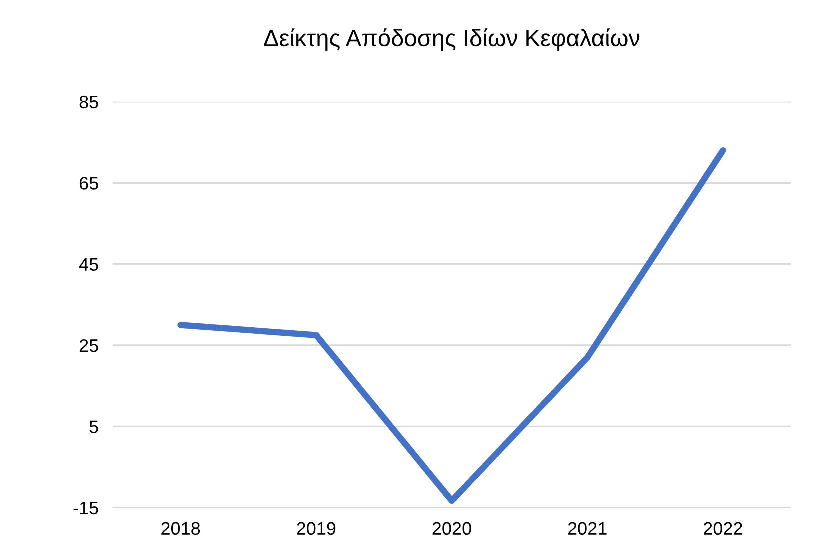  Describe the element at coordinates (452, 40) in the screenshot. I see `chart-title: Δείκτης Απόδοσης Ιδίων Κεφαλαίων` at that location.